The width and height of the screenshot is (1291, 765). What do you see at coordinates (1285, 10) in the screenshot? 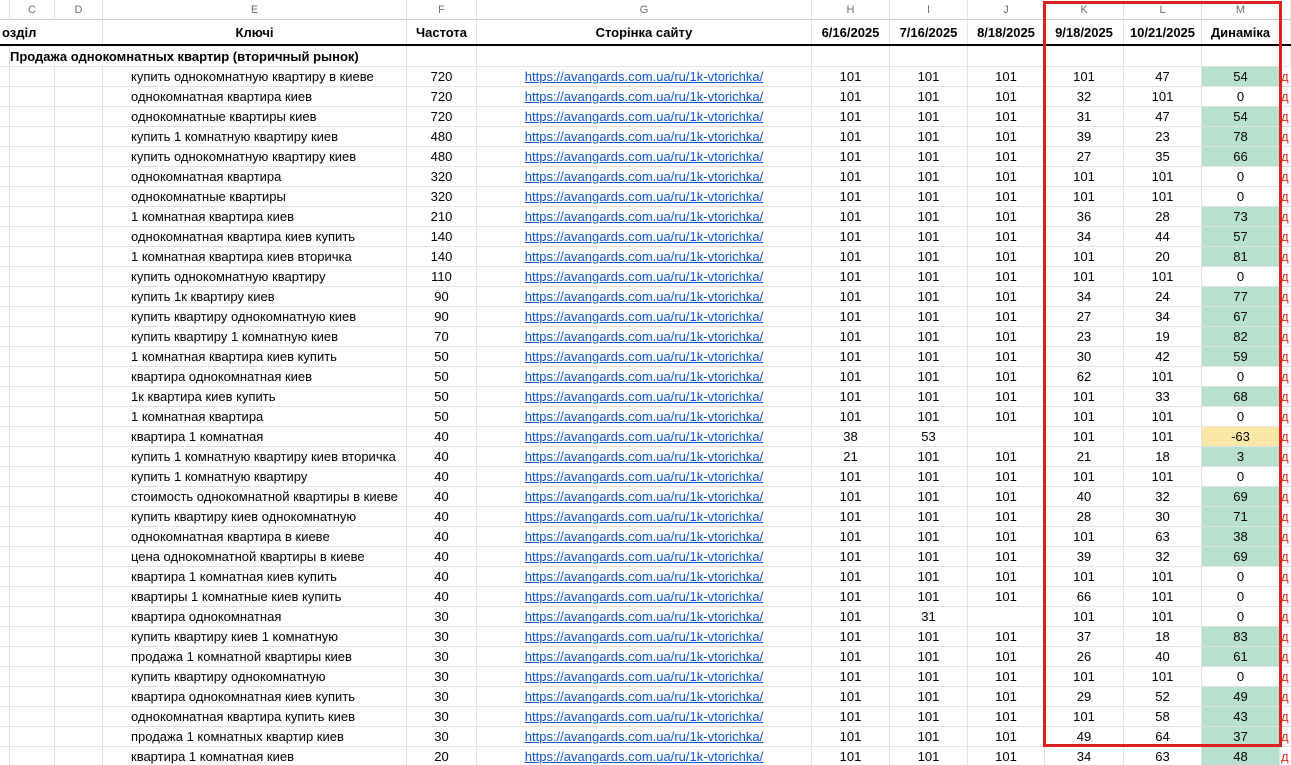
I see `column-letter-partial-right` at bounding box center [1285, 10].